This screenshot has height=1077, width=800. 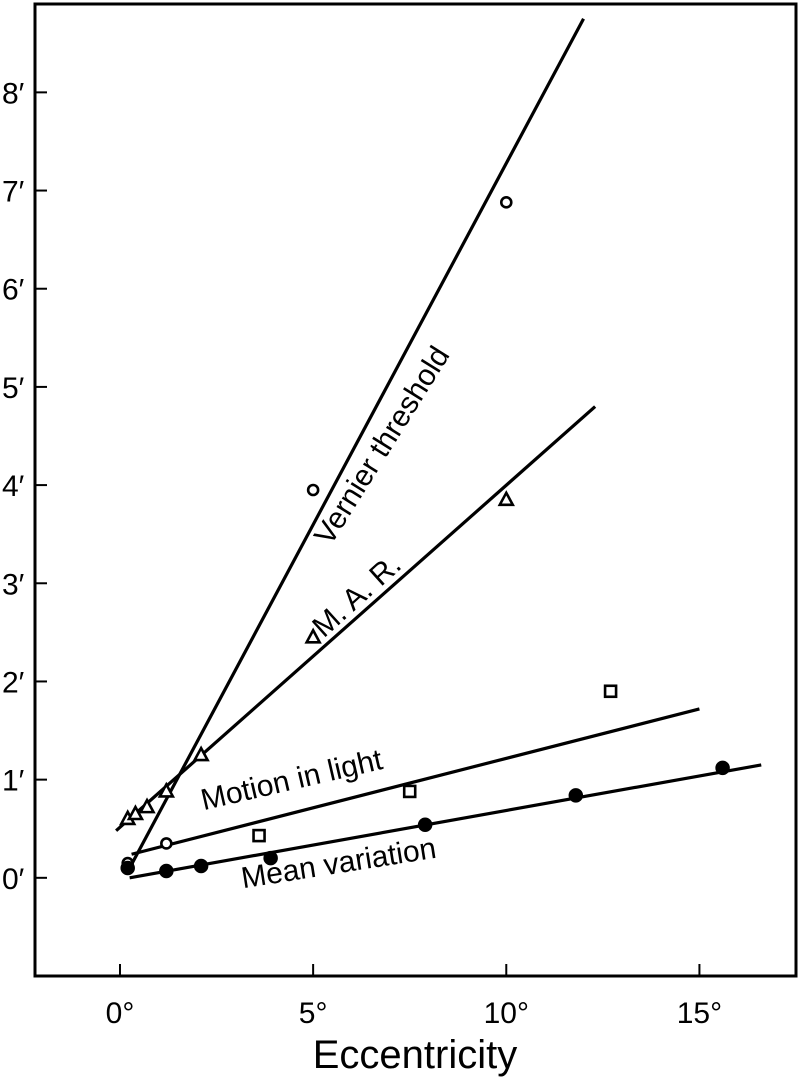 I want to click on series-label: M. A. R., so click(x=356, y=596).